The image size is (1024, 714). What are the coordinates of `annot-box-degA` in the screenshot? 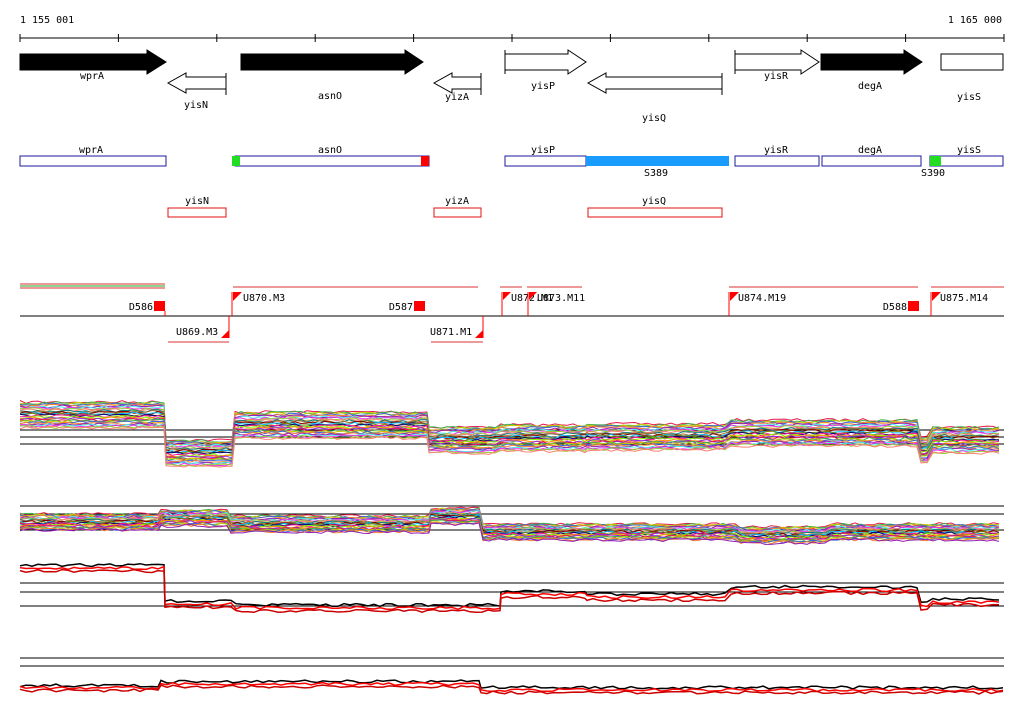 It's located at (871, 161).